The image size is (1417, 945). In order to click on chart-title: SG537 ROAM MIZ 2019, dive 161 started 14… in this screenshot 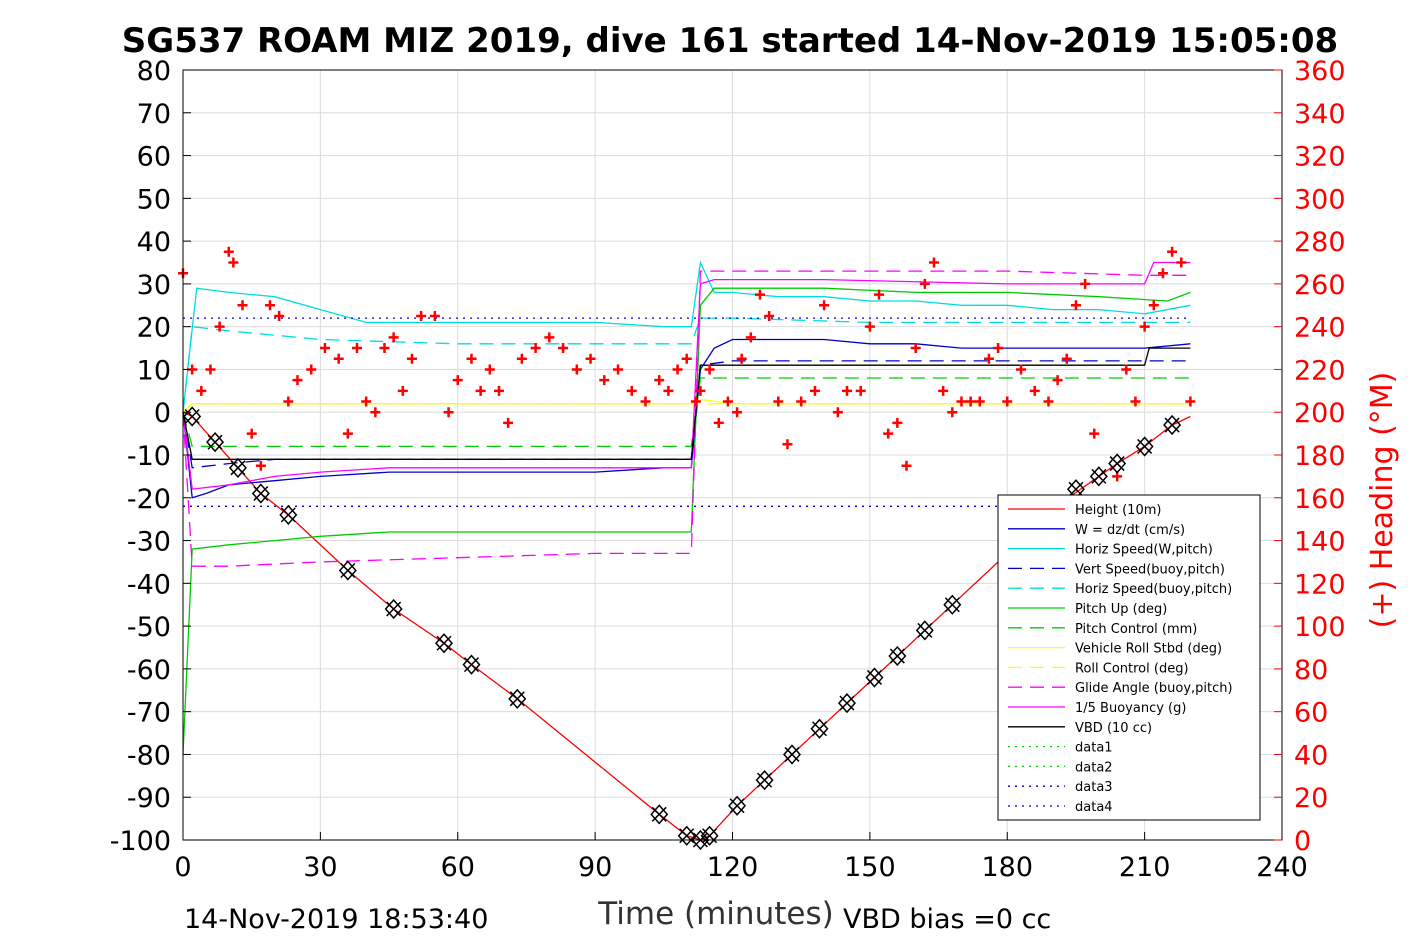, I will do `click(730, 41)`.